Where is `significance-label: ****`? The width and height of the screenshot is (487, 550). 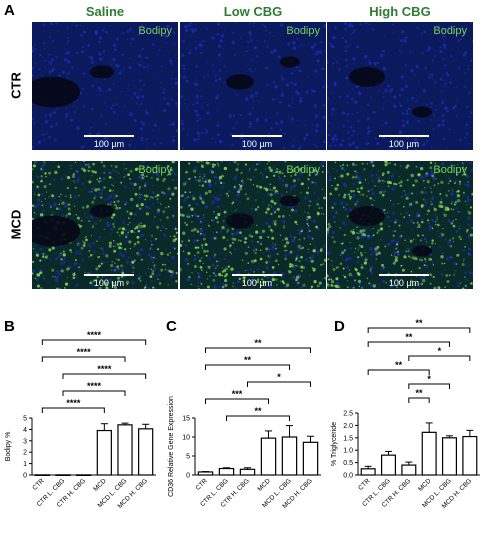 significance-label: **** is located at coordinates (73, 403).